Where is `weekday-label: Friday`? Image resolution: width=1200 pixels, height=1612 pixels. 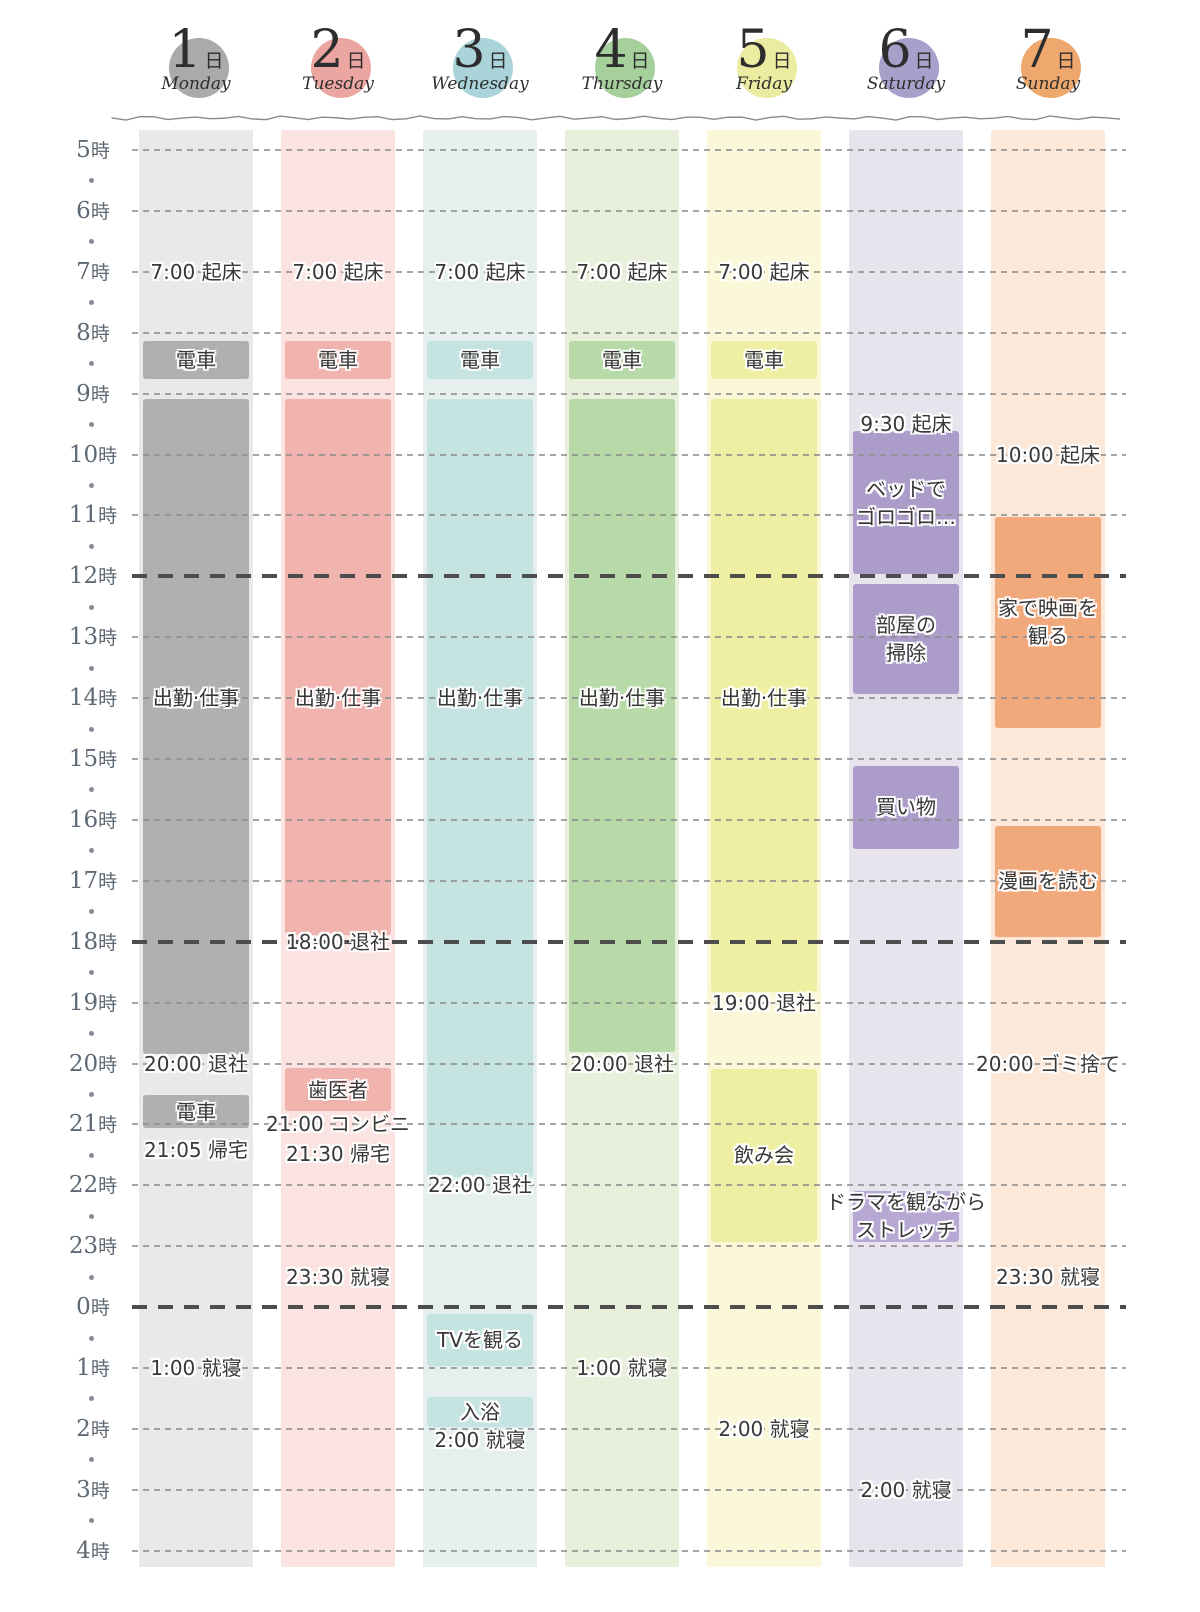
weekday-label: Friday is located at coordinates (764, 84).